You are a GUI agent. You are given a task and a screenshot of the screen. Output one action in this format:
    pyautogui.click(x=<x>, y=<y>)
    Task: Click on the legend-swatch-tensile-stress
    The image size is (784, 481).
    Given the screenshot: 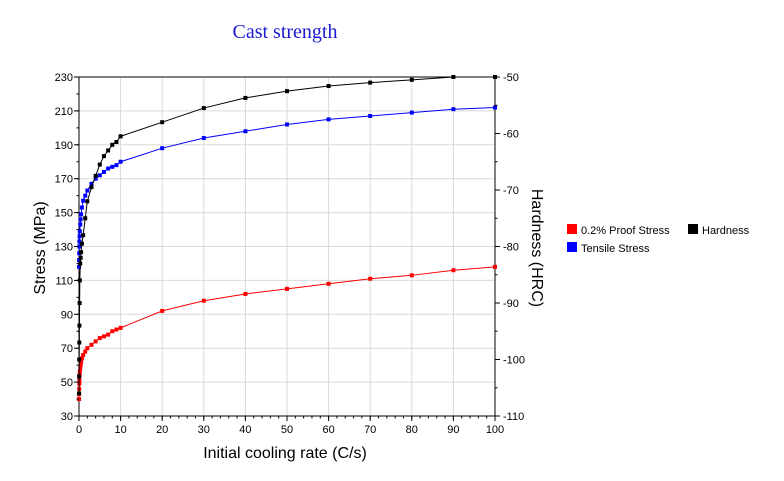 What is the action you would take?
    pyautogui.click(x=572, y=247)
    